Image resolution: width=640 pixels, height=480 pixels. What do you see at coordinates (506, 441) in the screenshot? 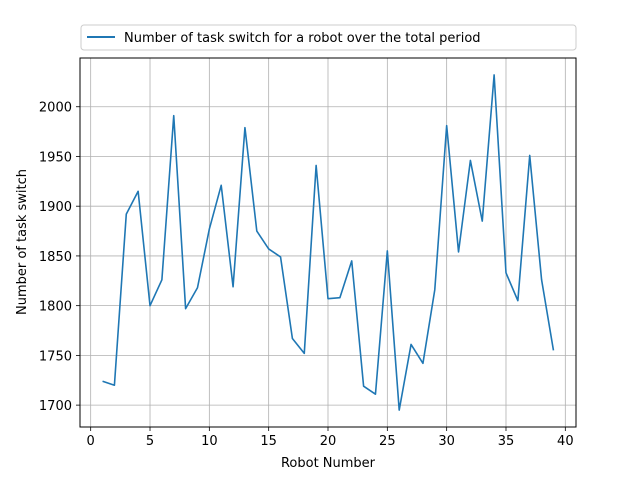
I see `x-tick-label: 35` at bounding box center [506, 441].